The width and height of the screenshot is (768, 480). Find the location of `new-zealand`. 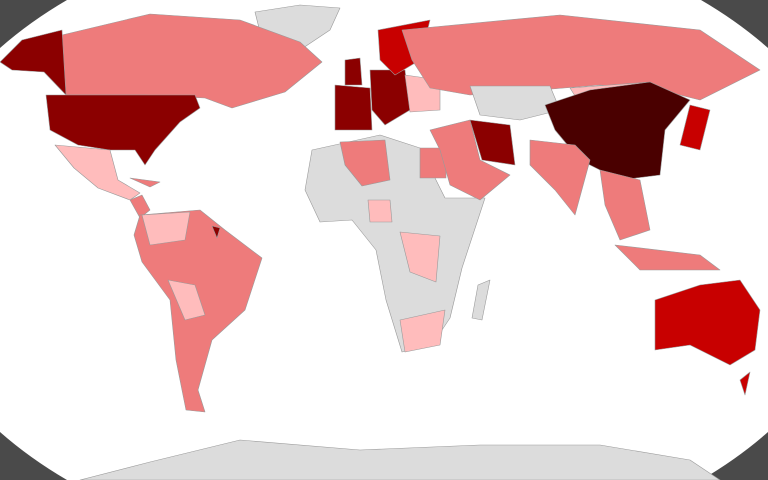

new-zealand is located at coordinates (745, 383).